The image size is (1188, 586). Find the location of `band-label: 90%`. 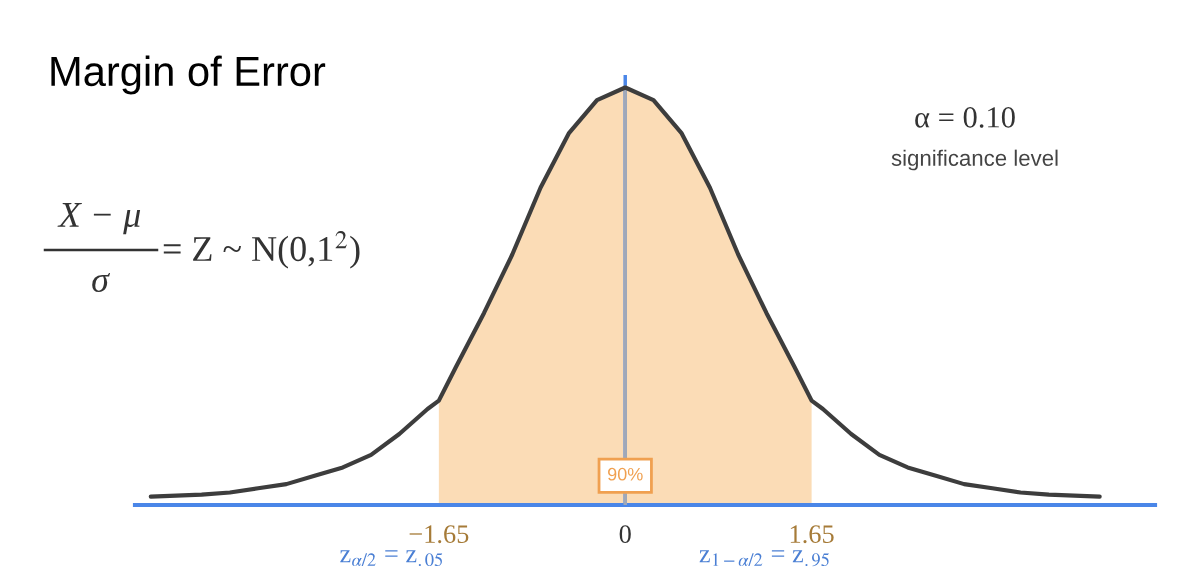

band-label: 90% is located at coordinates (625, 474).